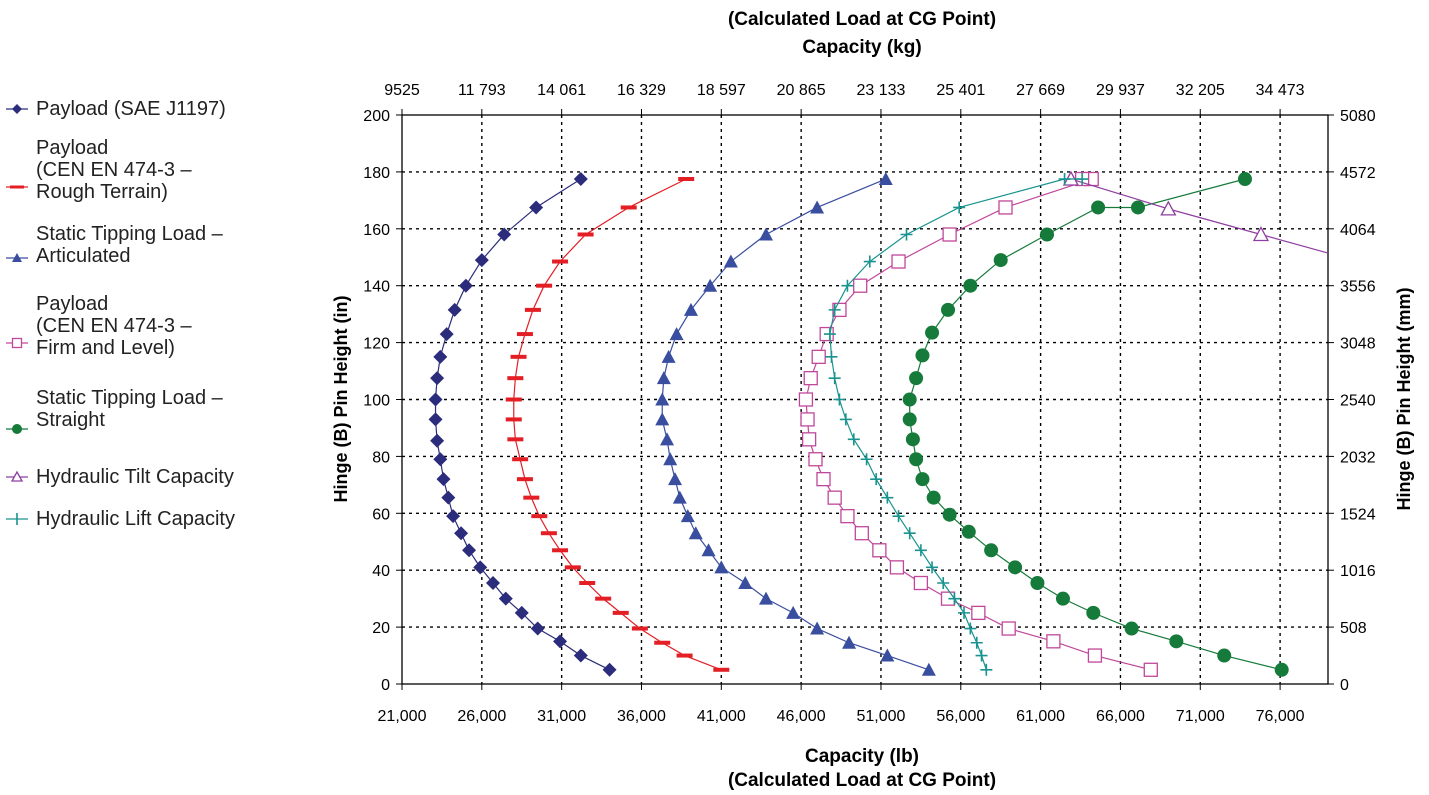 This screenshot has height=795, width=1429. What do you see at coordinates (1280, 716) in the screenshot?
I see `x-tick-label: 76,000` at bounding box center [1280, 716].